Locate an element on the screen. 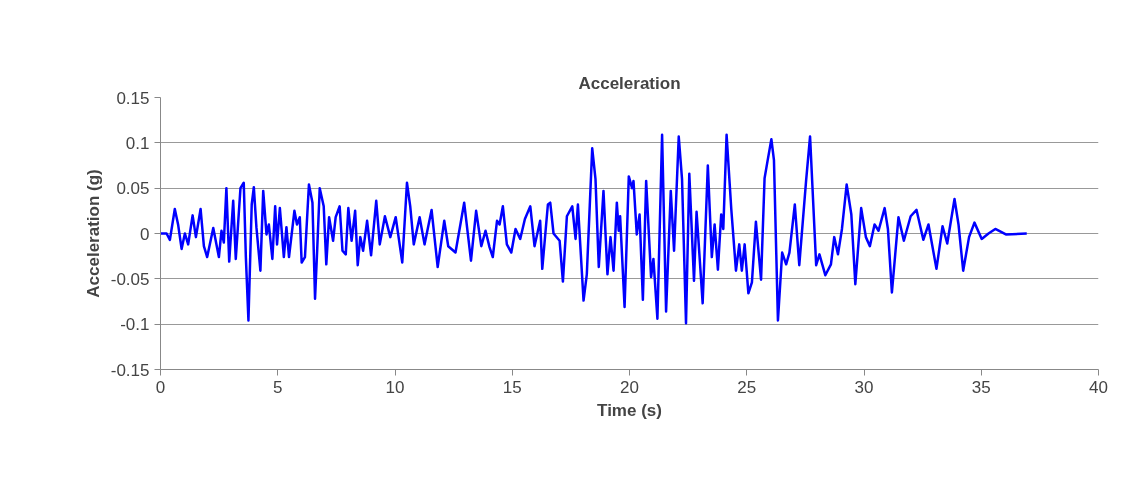 The width and height of the screenshot is (1138, 491). y-tick-label: 0.1 is located at coordinates (137, 143).